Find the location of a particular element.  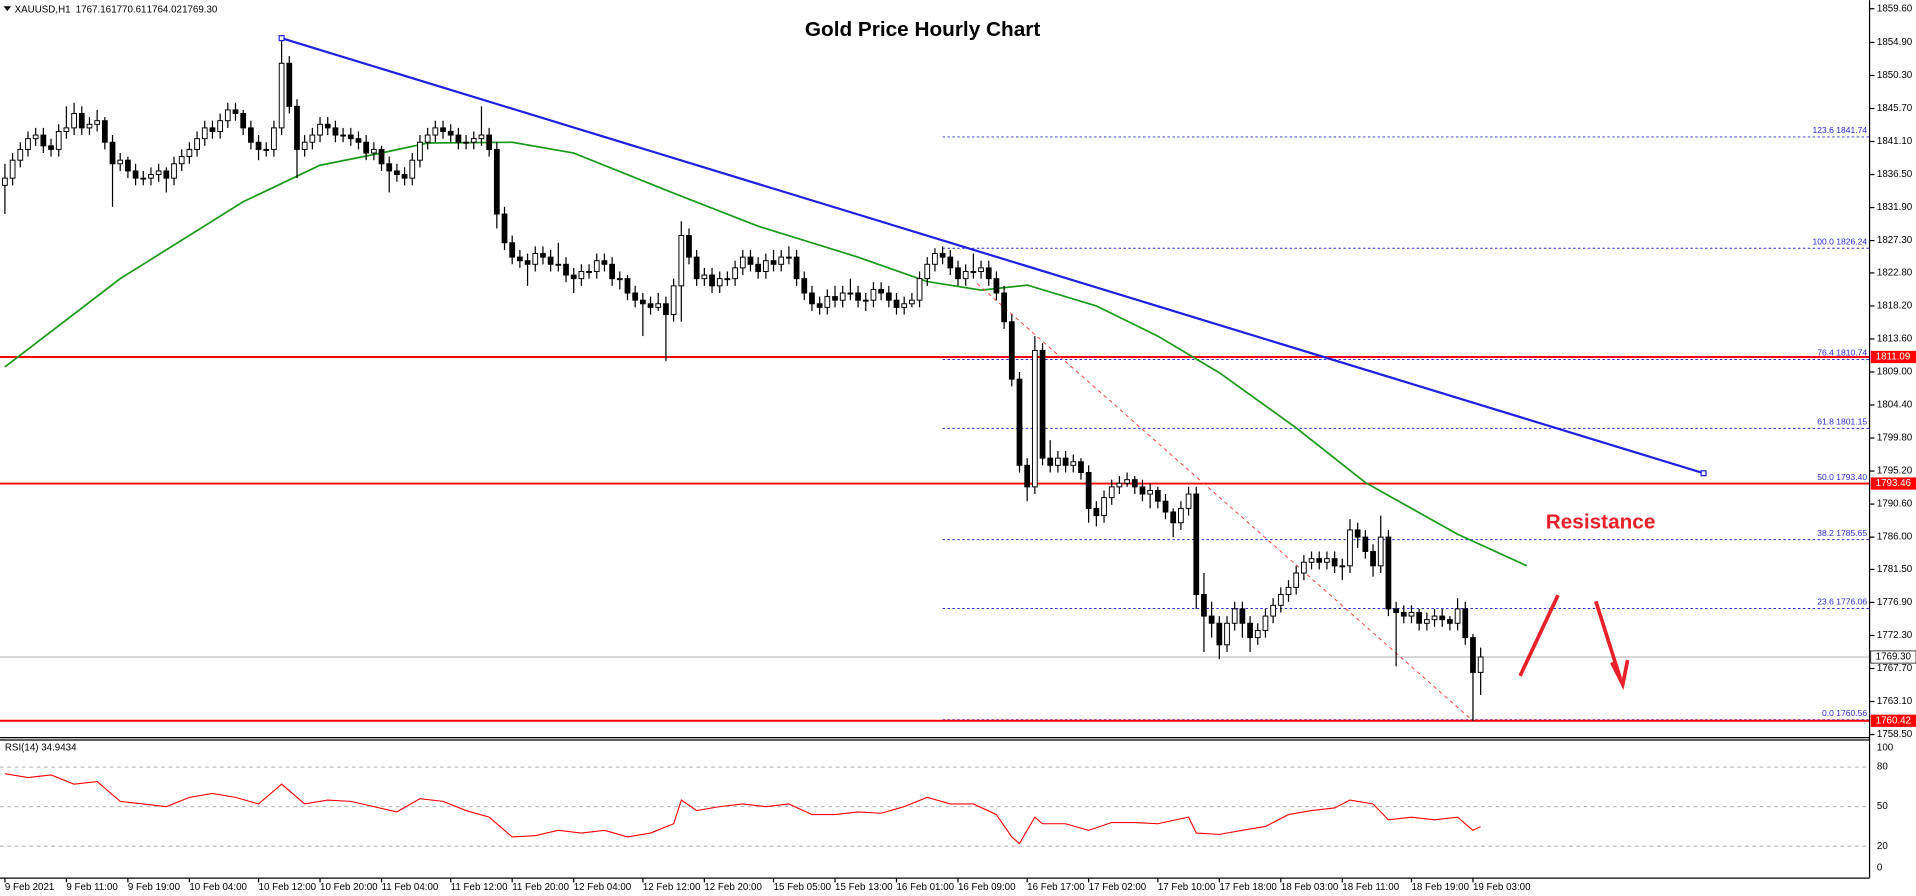

rsi-tick-label: 50 is located at coordinates (1882, 806).